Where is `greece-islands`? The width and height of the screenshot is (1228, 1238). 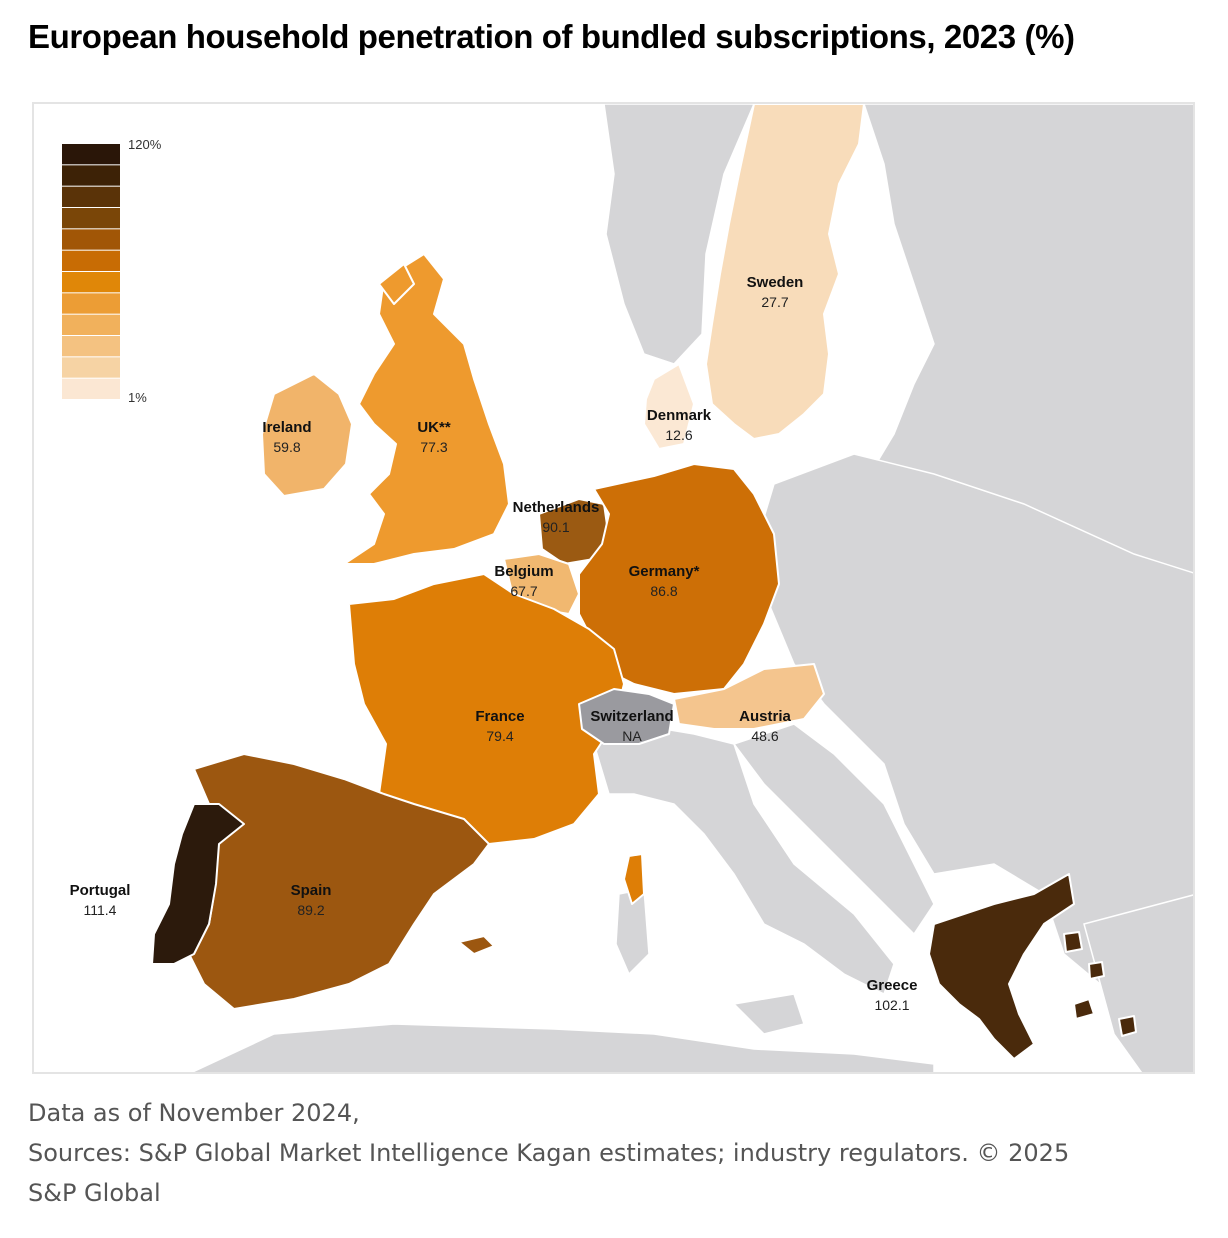
greece-islands is located at coordinates (1100, 984).